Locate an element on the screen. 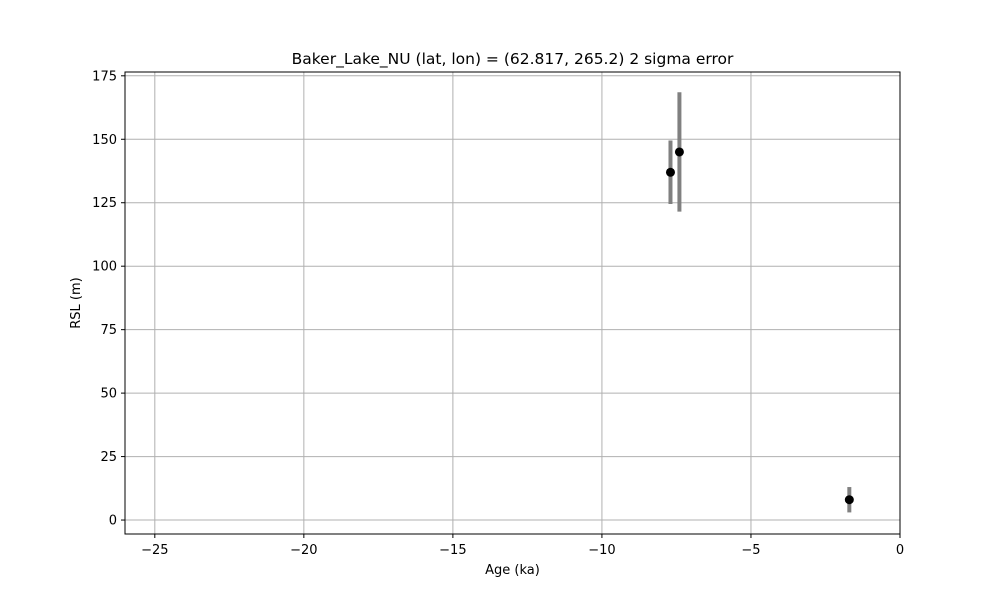 Image resolution: width=1000 pixels, height=600 pixels. y-tick-label: 175 is located at coordinates (104, 76).